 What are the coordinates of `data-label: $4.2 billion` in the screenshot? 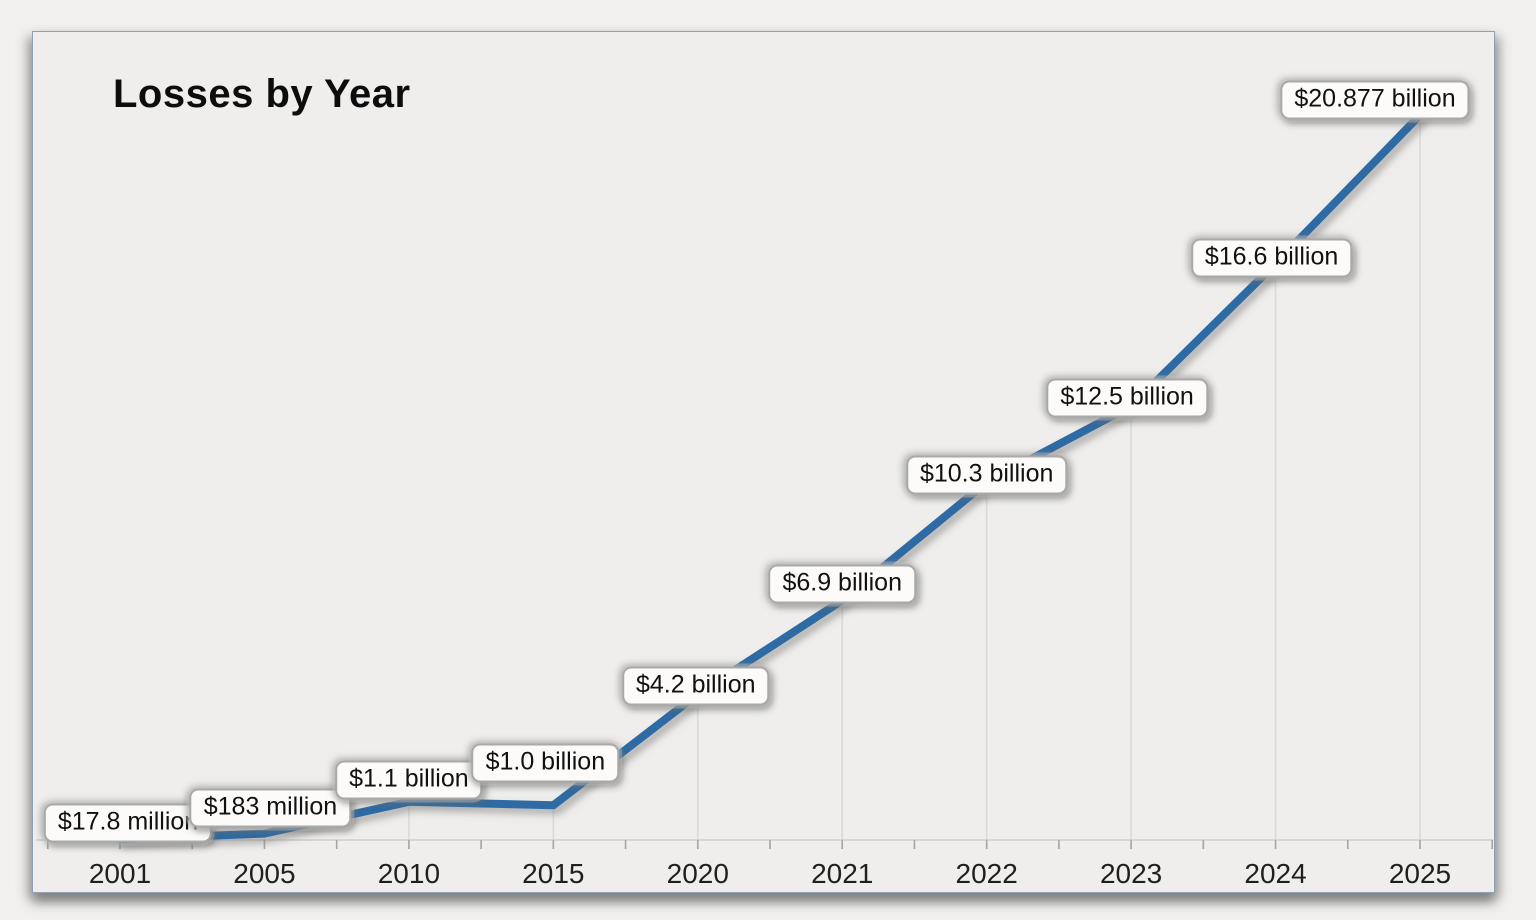 It's located at (696, 686).